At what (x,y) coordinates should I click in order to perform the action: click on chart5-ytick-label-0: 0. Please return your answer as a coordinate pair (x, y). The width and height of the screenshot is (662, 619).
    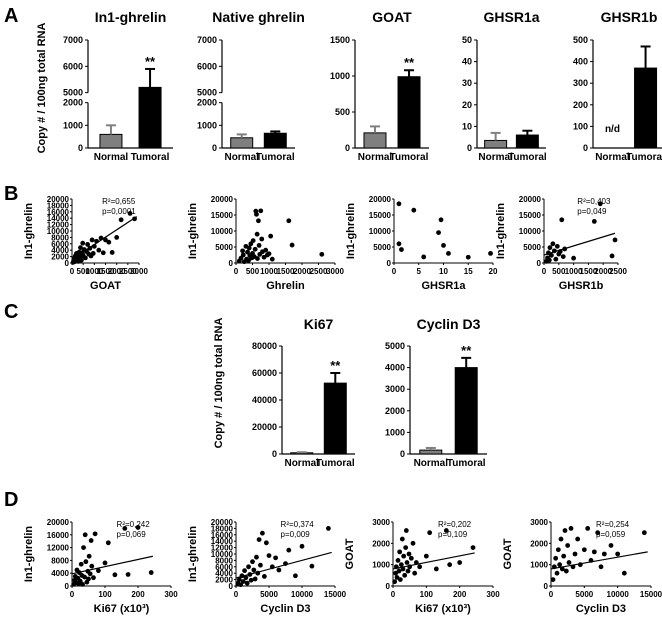
    Looking at the image, I should click on (67, 263).